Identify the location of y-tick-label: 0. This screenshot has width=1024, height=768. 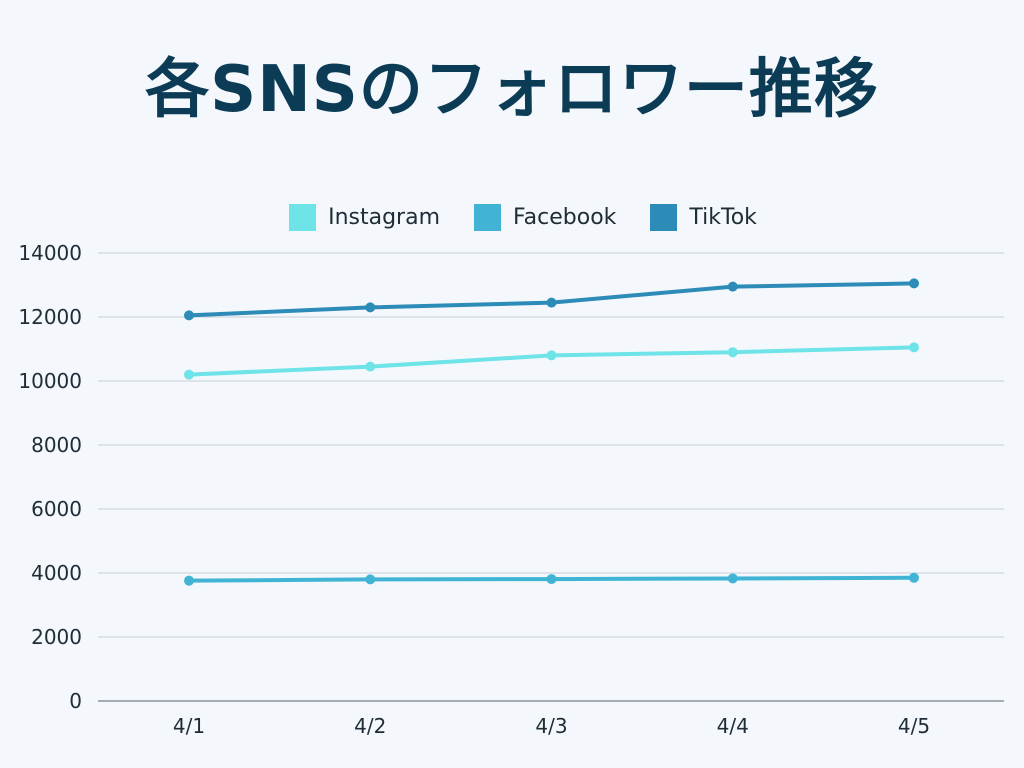
(75, 701).